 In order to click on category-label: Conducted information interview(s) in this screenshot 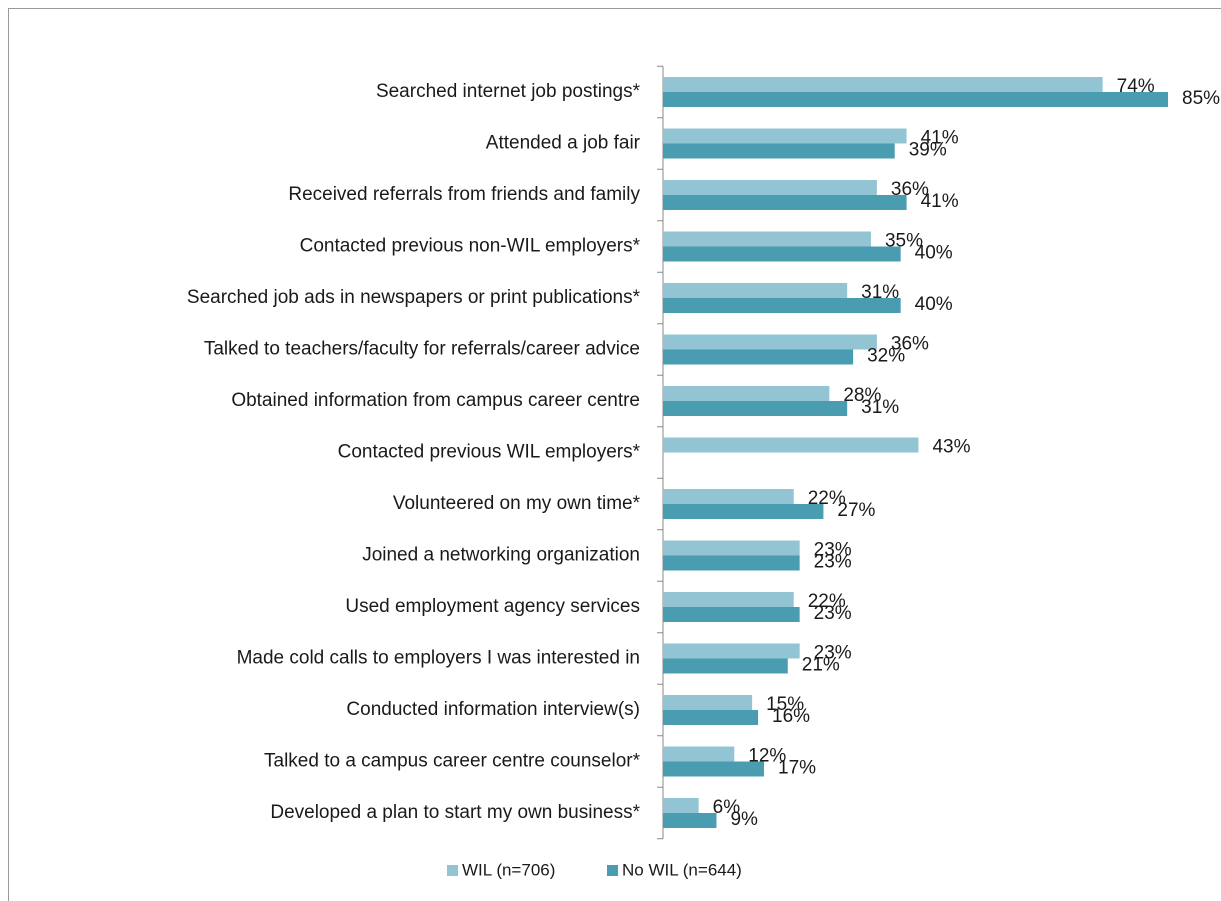, I will do `click(493, 709)`.